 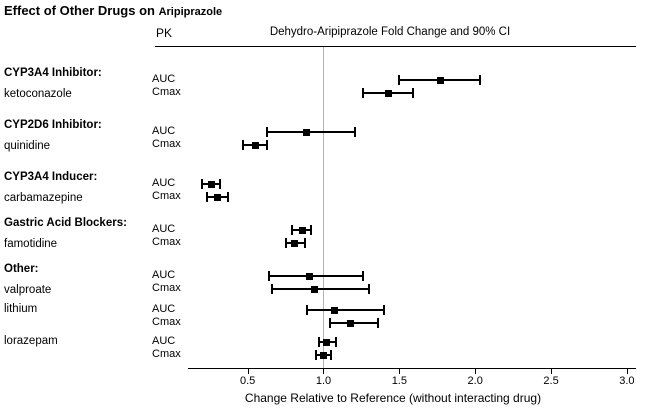 What do you see at coordinates (38, 94) in the screenshot?
I see `drug-label: ketoconazole` at bounding box center [38, 94].